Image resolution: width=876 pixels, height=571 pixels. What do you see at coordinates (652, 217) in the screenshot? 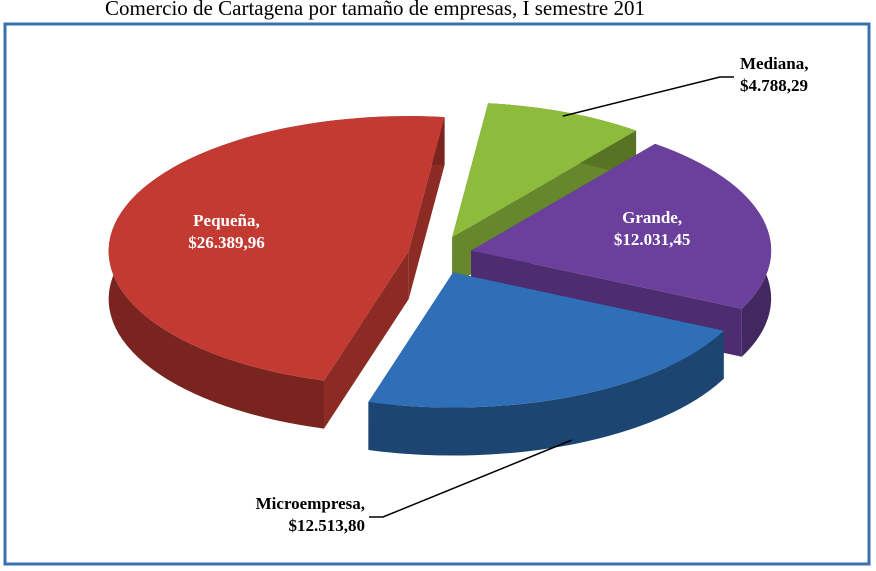
I see `slice-label: Grande,` at bounding box center [652, 217].